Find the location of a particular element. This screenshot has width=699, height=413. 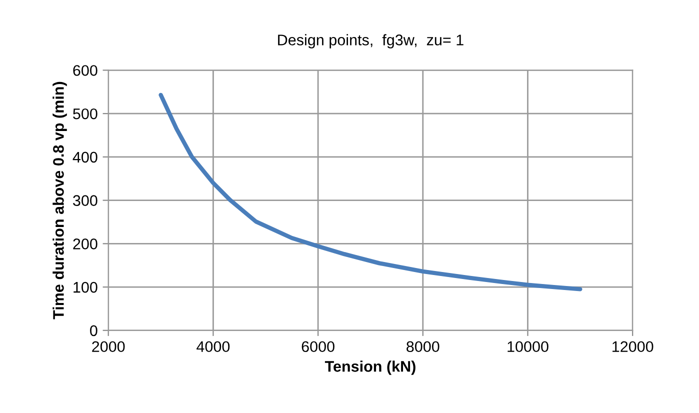

x-tick-label: 6000 is located at coordinates (318, 346).